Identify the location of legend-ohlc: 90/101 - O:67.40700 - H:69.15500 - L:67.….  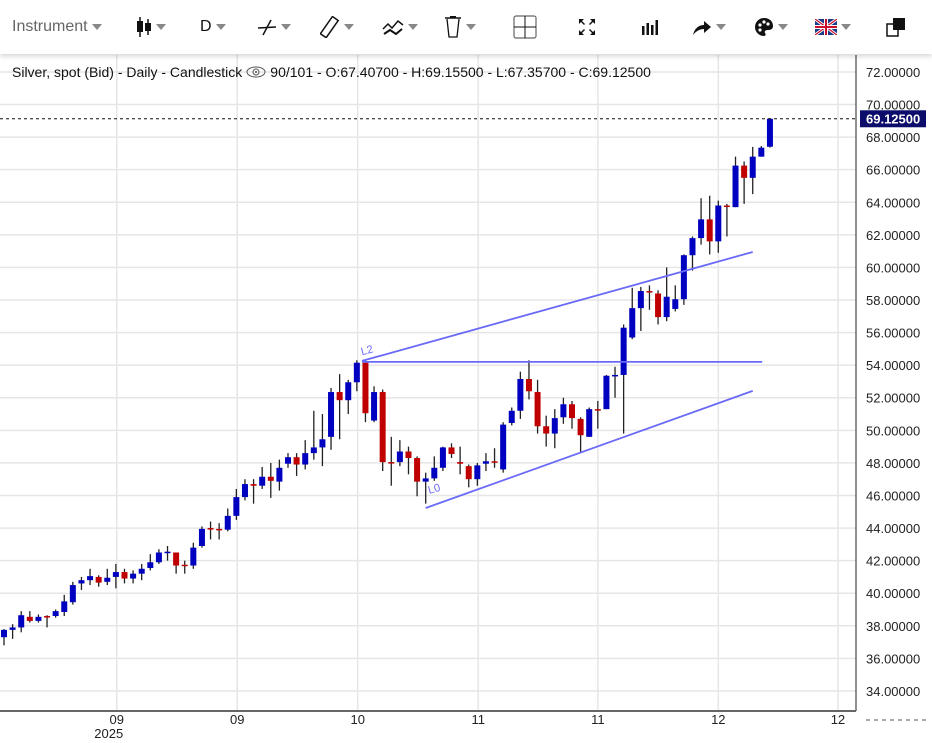
(460, 72).